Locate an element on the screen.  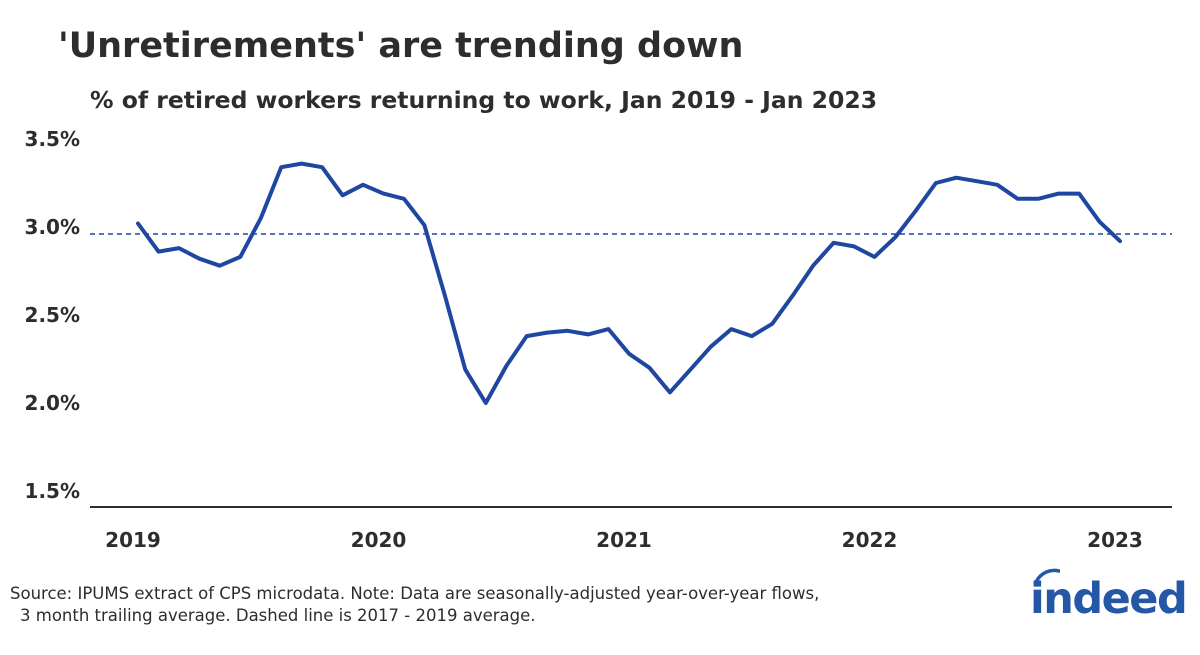
x-axis-ticks: 2019 2020 2021 2022 2023 is located at coordinates (624, 540).